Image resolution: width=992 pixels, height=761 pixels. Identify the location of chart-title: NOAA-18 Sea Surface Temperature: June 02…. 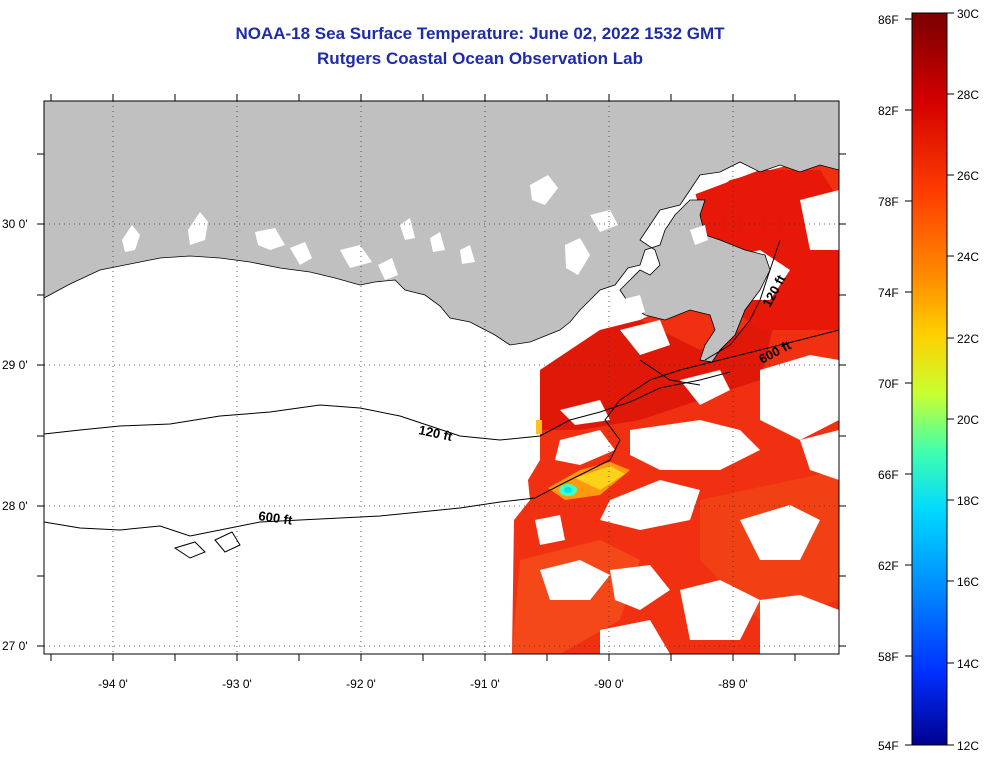
(480, 33).